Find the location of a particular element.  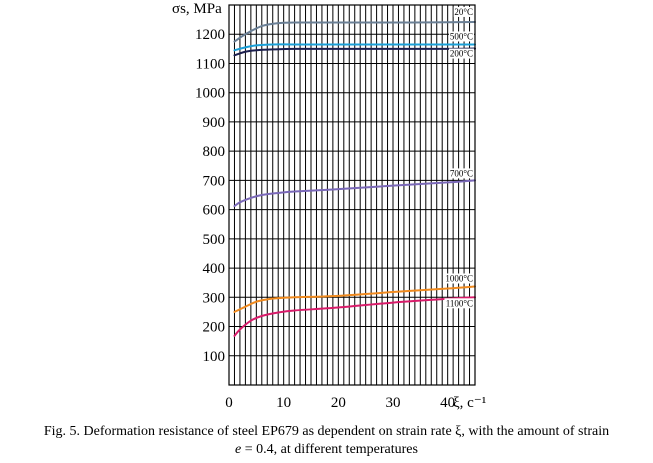

y-tick-label: 200 is located at coordinates (214, 328).